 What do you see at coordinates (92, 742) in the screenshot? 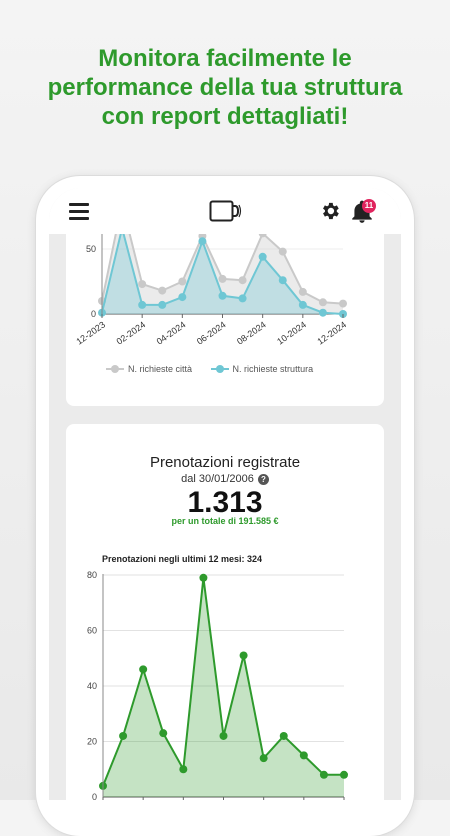
I see `y-tick-label: 20` at bounding box center [92, 742].